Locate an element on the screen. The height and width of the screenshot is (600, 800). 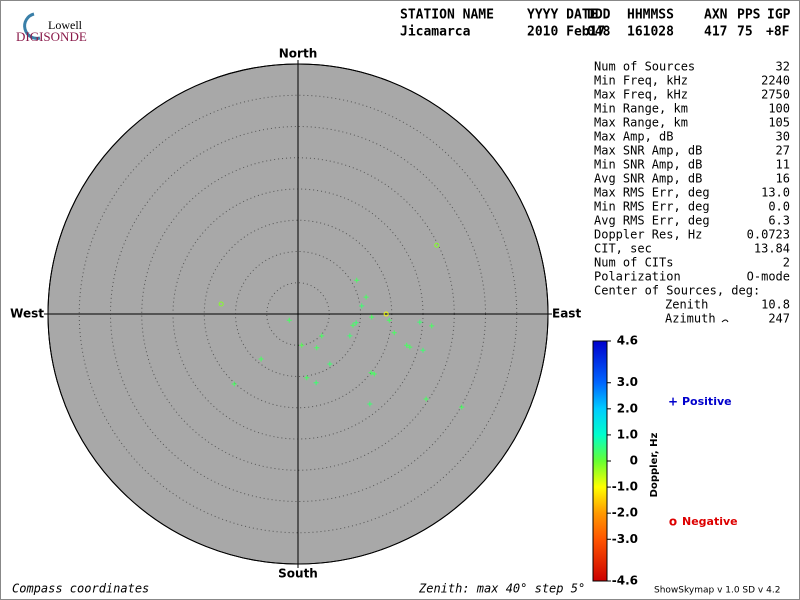
header-value: 75 is located at coordinates (745, 32).